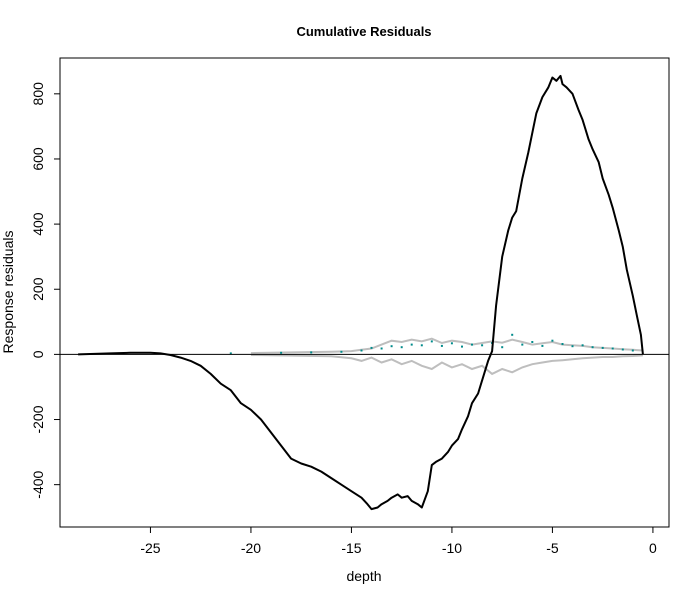  Describe the element at coordinates (38, 289) in the screenshot. I see `y-tick-label: 200` at that location.